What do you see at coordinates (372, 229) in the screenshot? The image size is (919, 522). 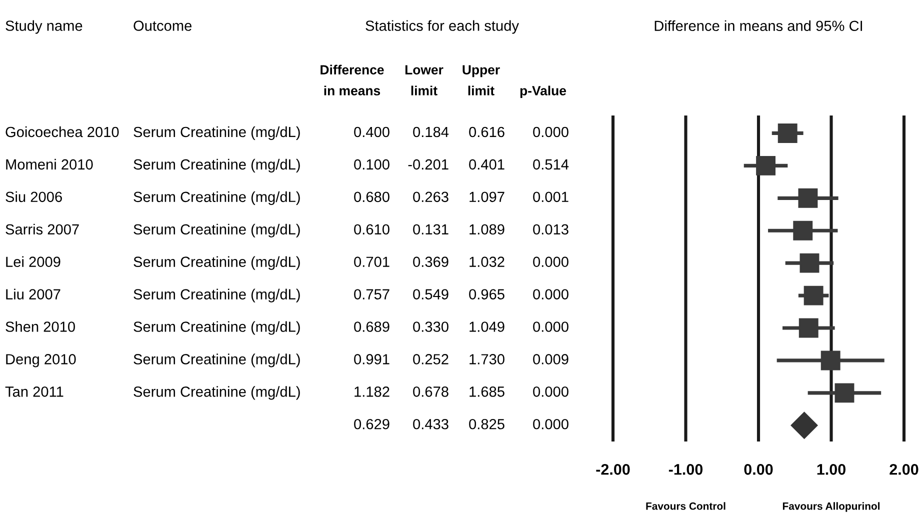 I see `text: 0.610` at bounding box center [372, 229].